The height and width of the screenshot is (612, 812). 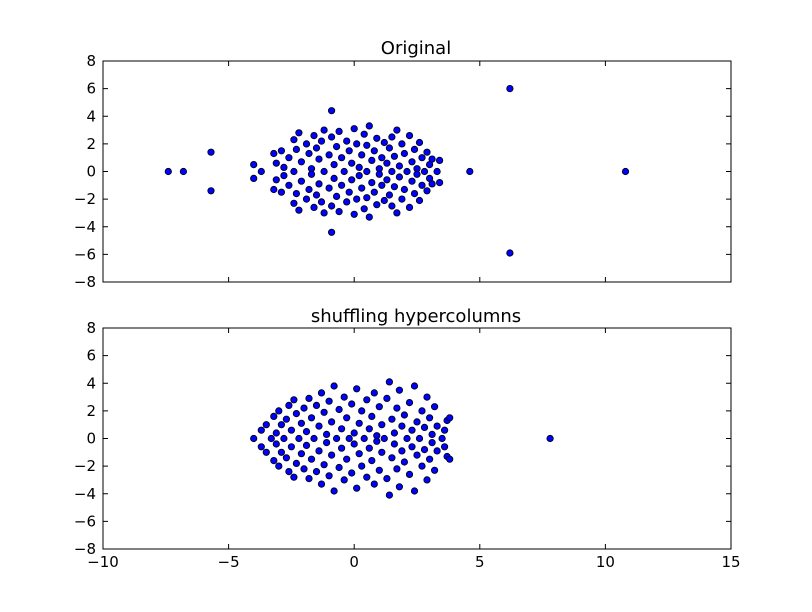 I want to click on y-tick-label: 2, so click(x=91, y=411).